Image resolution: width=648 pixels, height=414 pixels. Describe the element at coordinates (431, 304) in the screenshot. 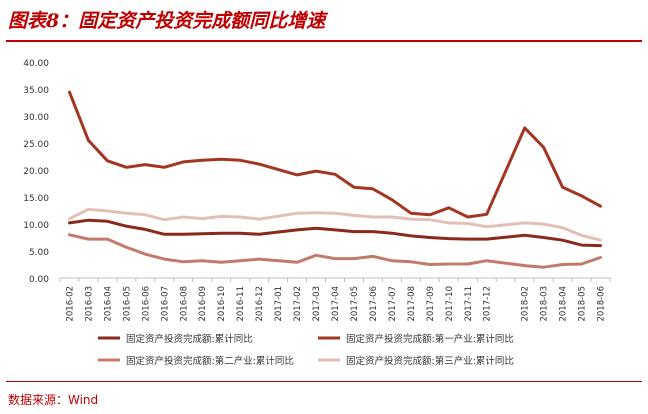

I see `x-tick-label: 2017-09` at that location.